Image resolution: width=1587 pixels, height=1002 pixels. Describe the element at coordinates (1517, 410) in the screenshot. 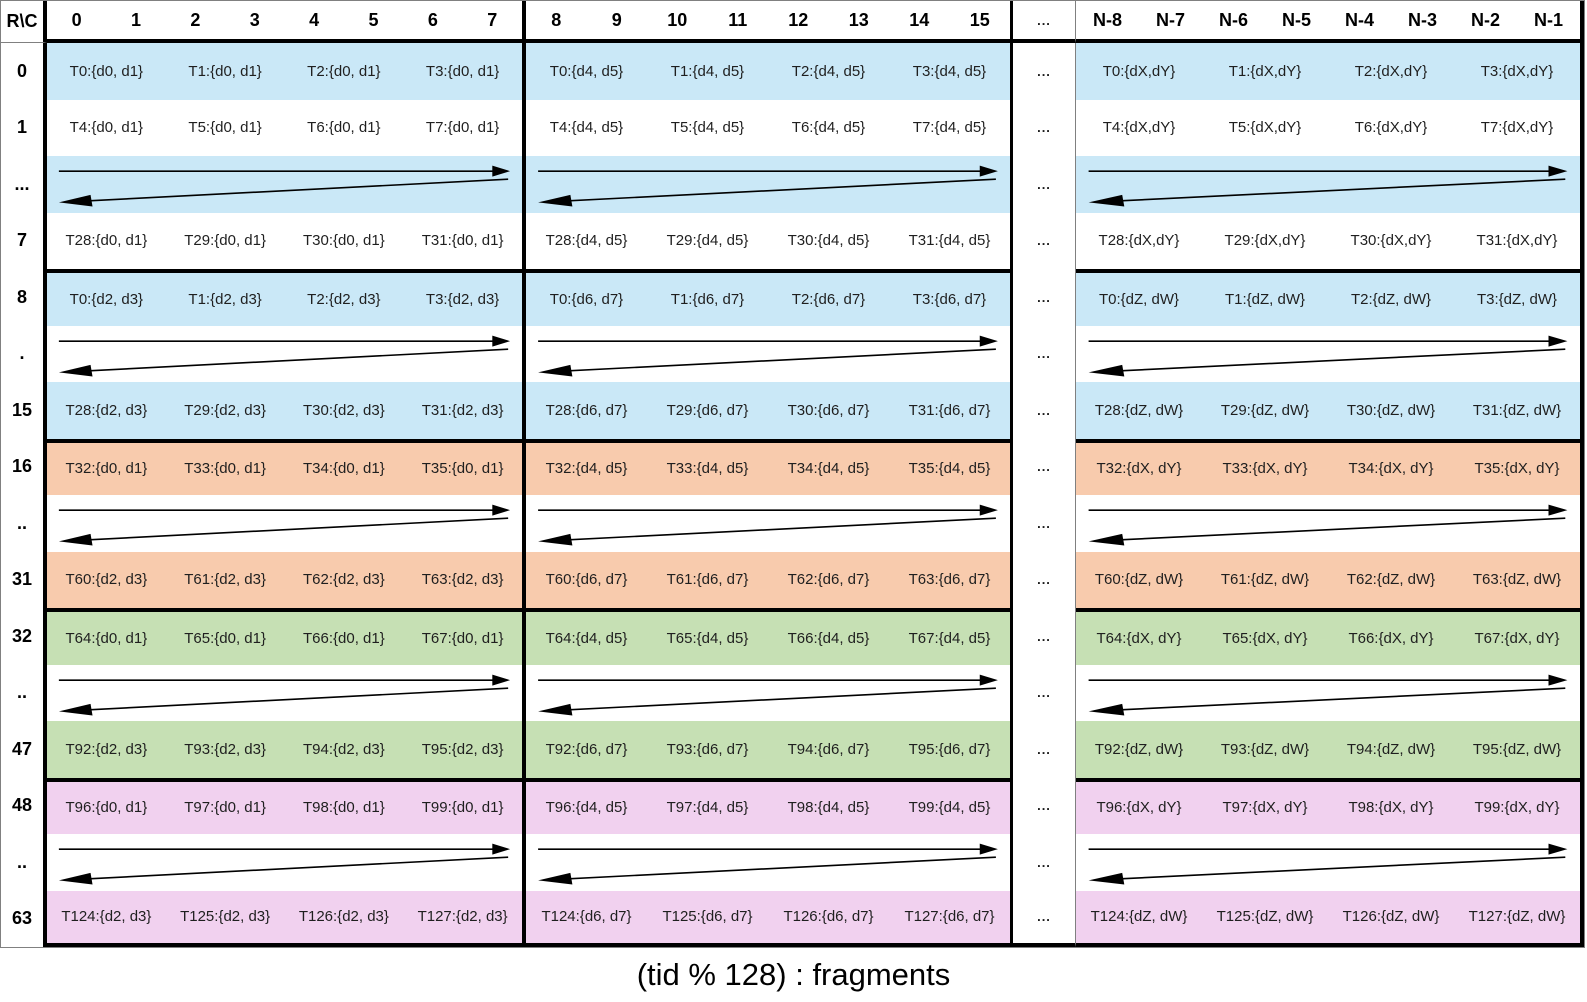

I see `fragment-cell: T31:{dZ, dW}` at that location.